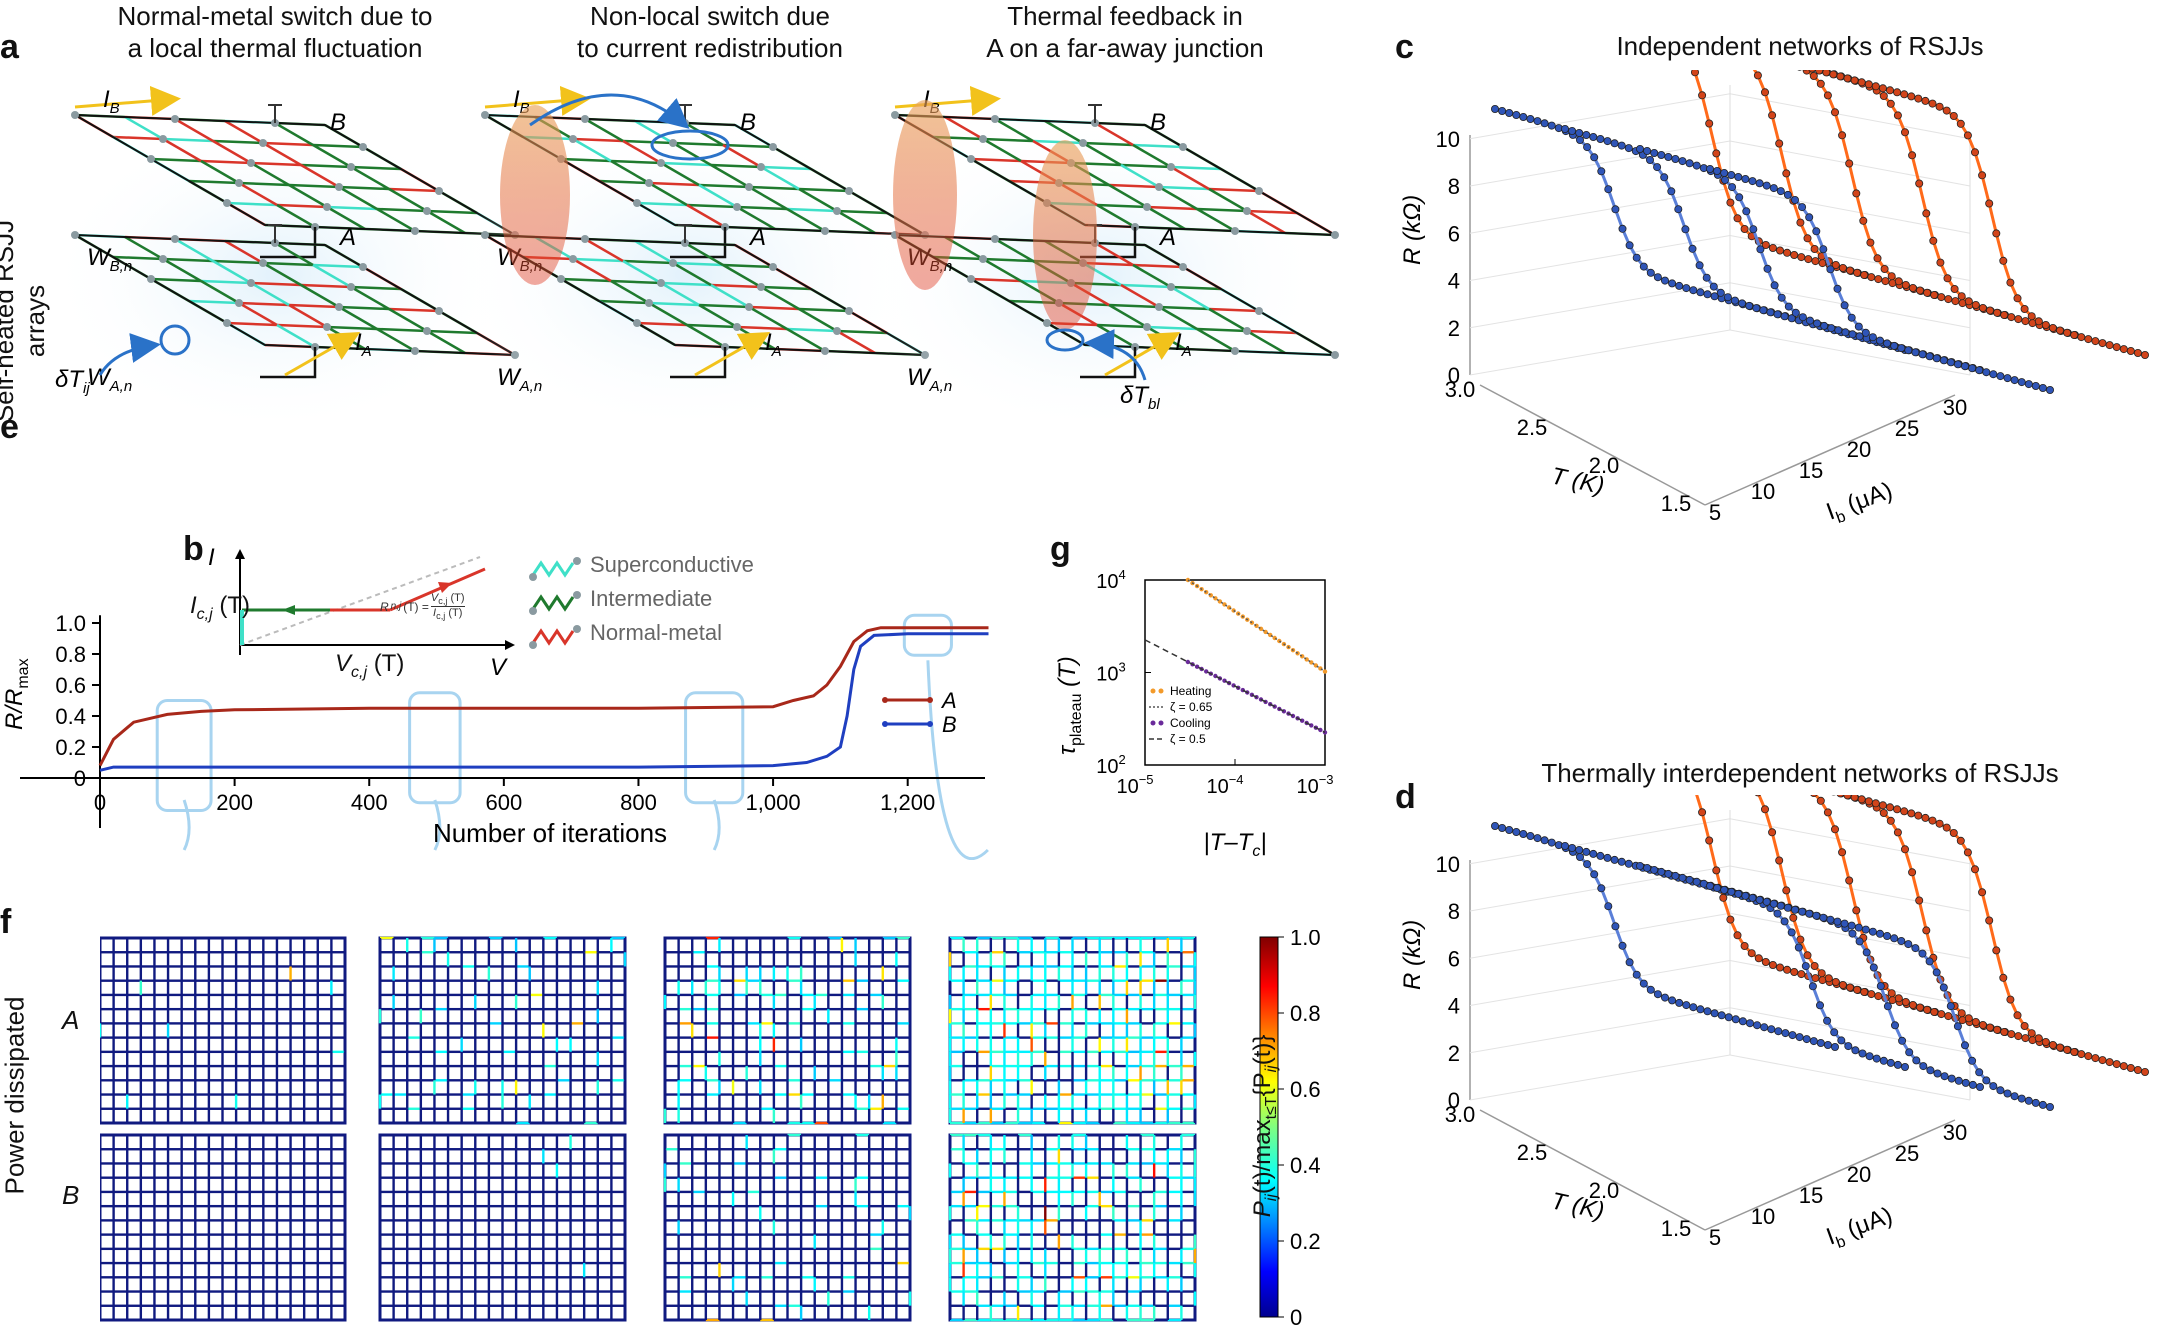 The width and height of the screenshot is (2167, 1331). Describe the element at coordinates (71, 1195) in the screenshot. I see `panel-f-row-b: B` at that location.